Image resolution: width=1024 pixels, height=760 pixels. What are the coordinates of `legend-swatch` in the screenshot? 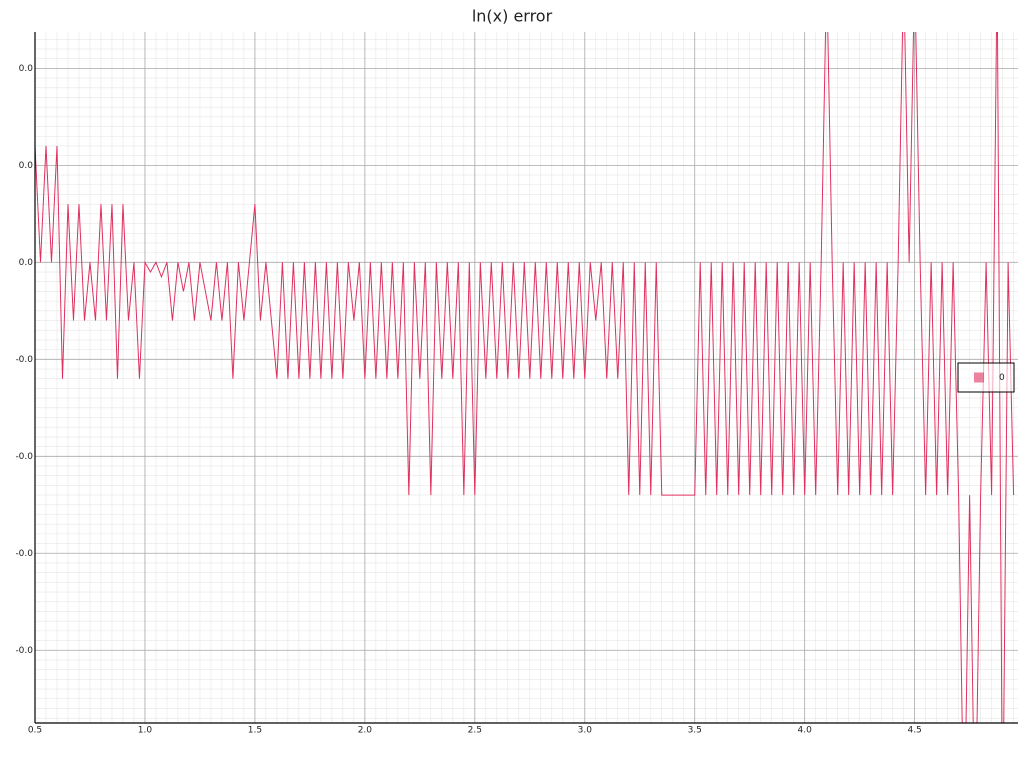 It's located at (979, 377).